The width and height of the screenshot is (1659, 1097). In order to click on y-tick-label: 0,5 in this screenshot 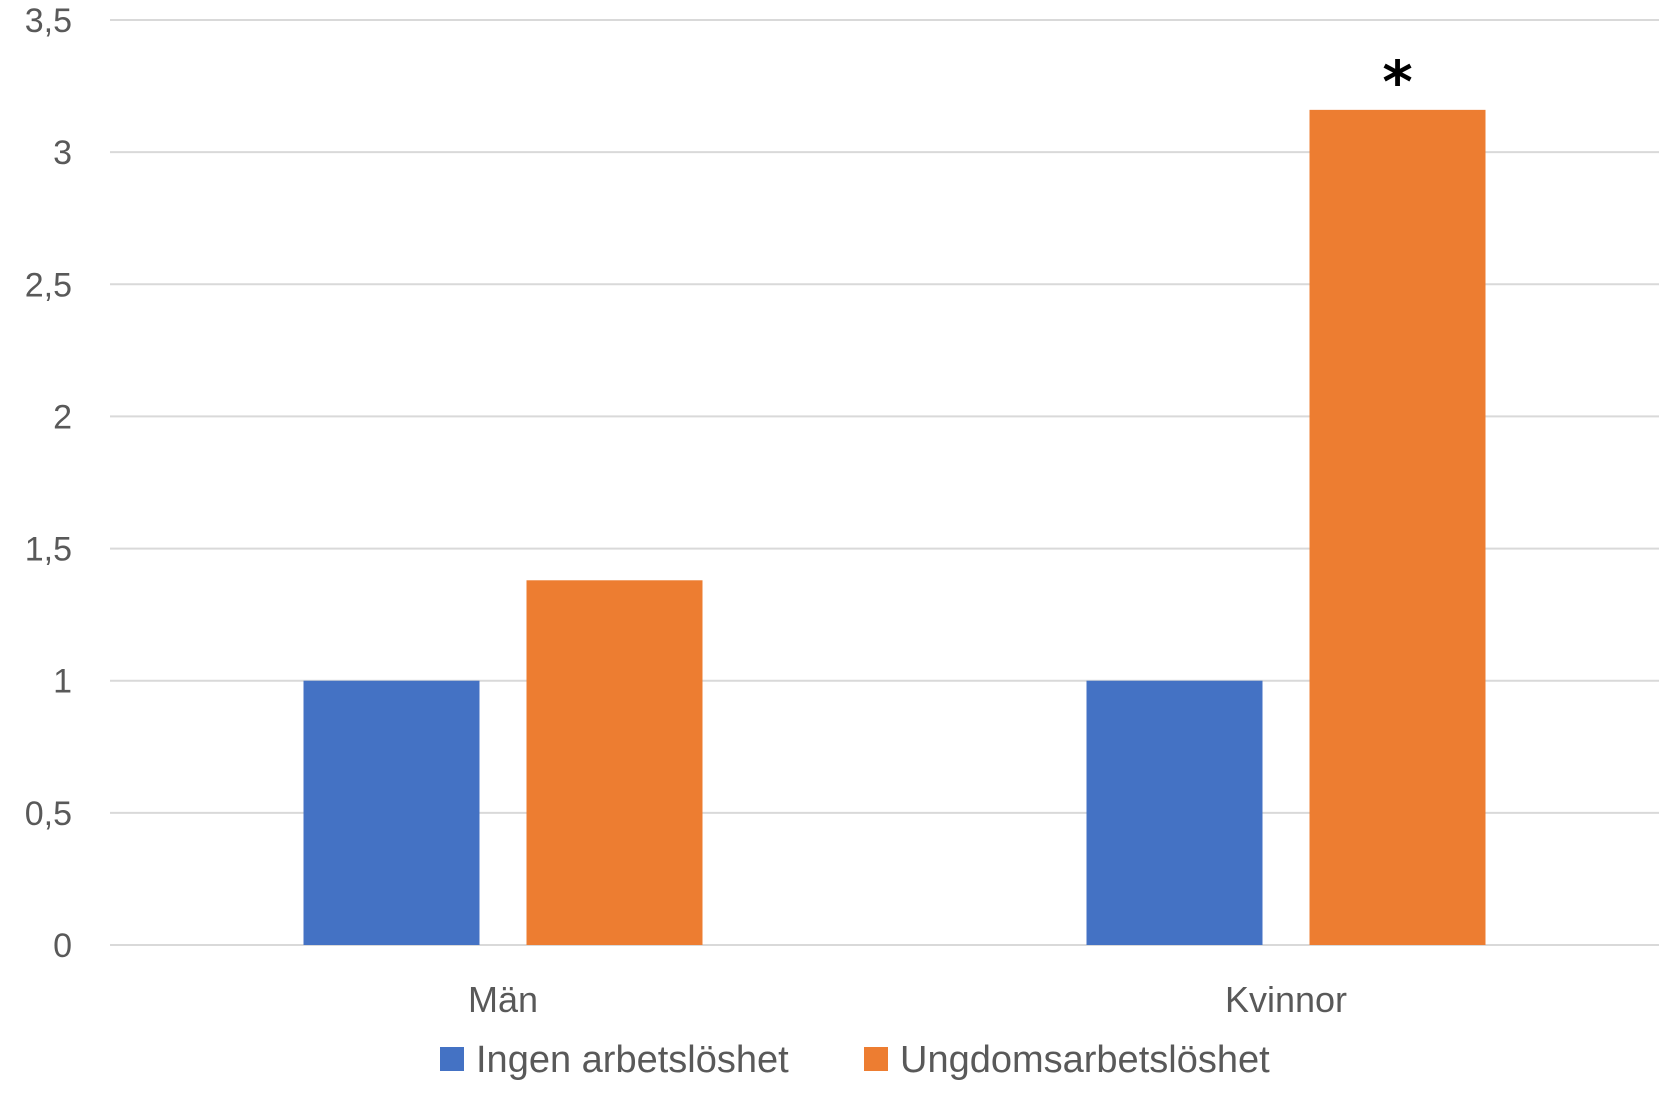, I will do `click(48, 814)`.